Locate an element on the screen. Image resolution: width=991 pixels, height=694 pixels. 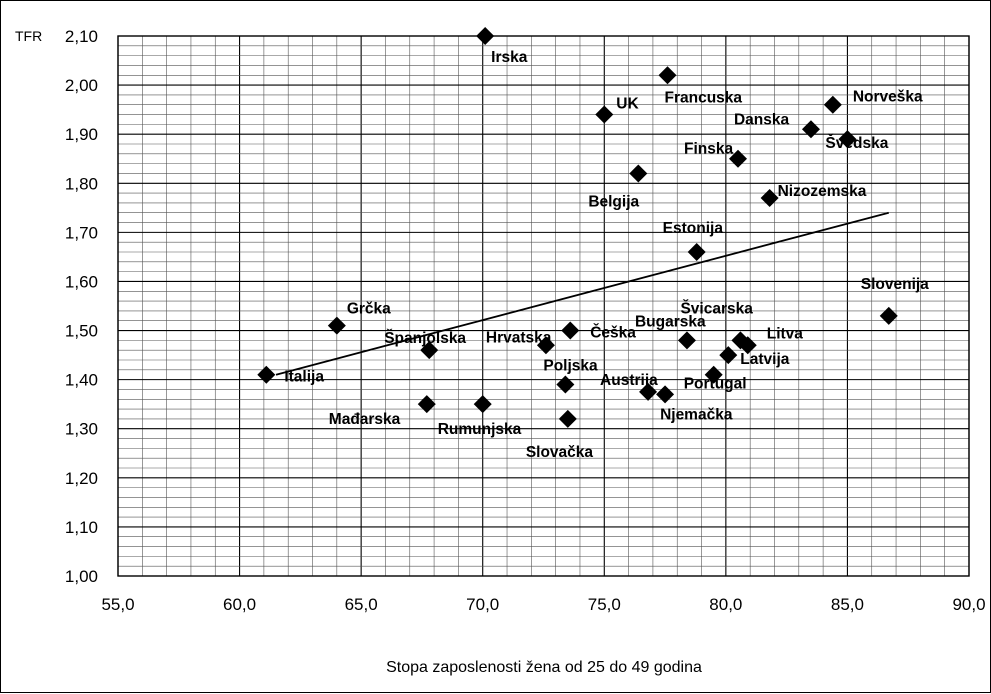
point-label: Norveška is located at coordinates (888, 97).